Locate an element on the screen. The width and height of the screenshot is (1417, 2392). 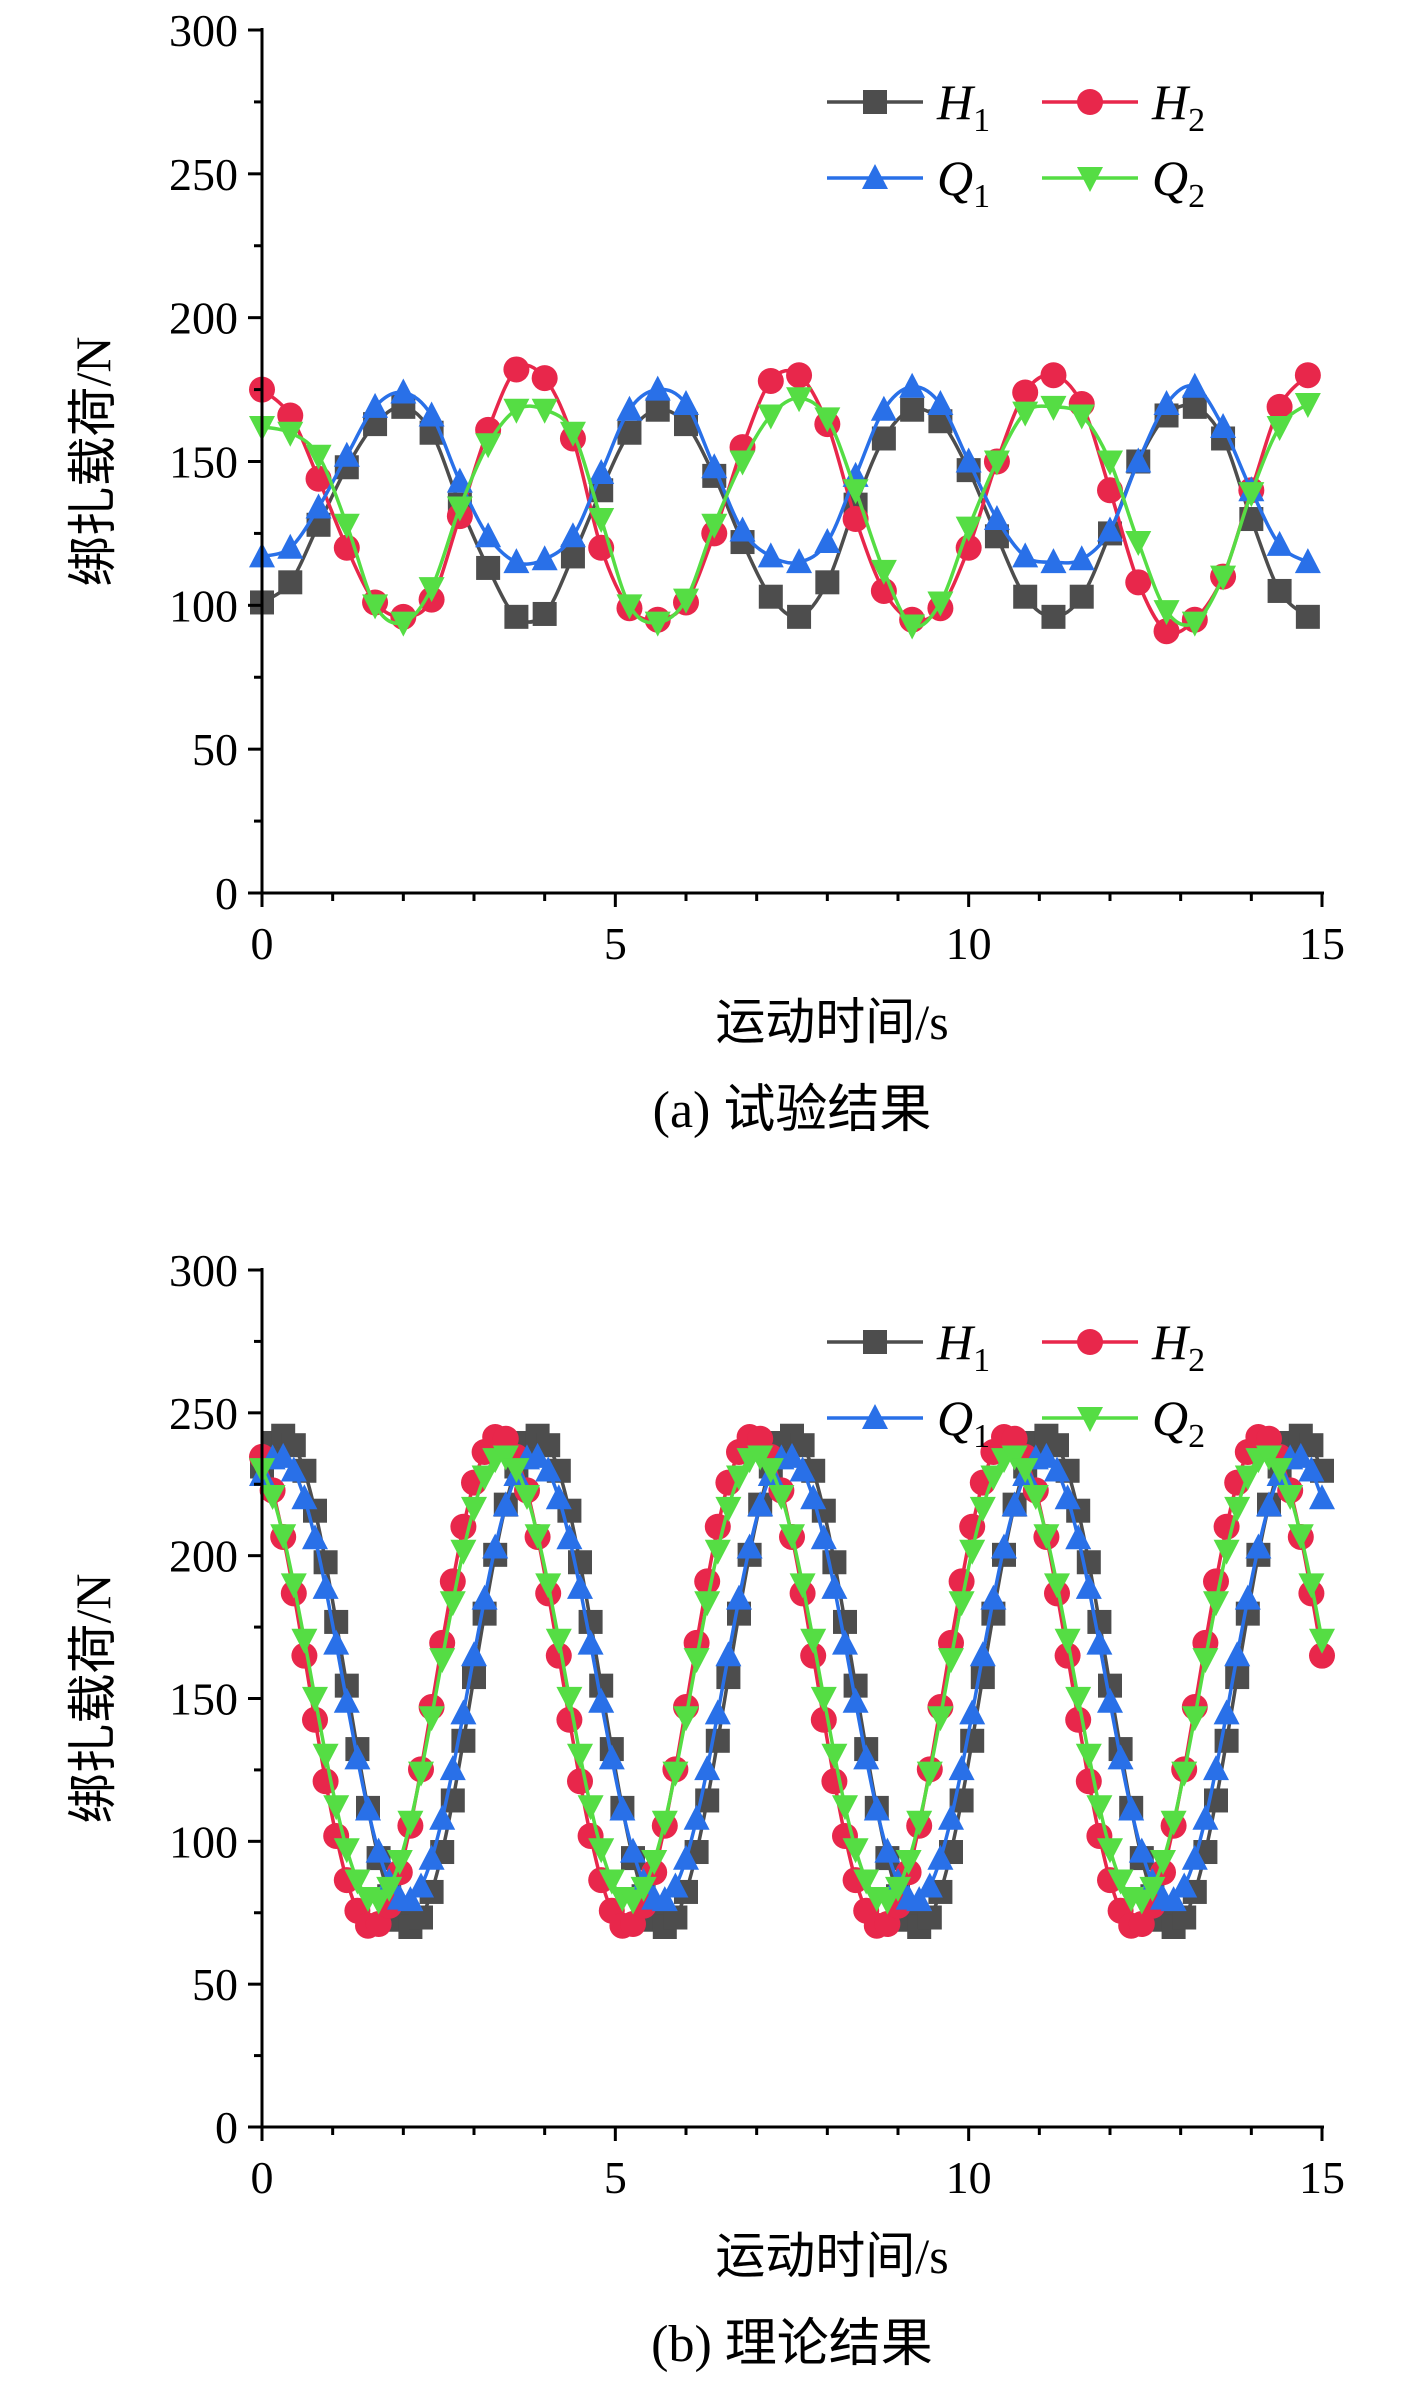
y-tick-label: 200 is located at coordinates (203, 1556).